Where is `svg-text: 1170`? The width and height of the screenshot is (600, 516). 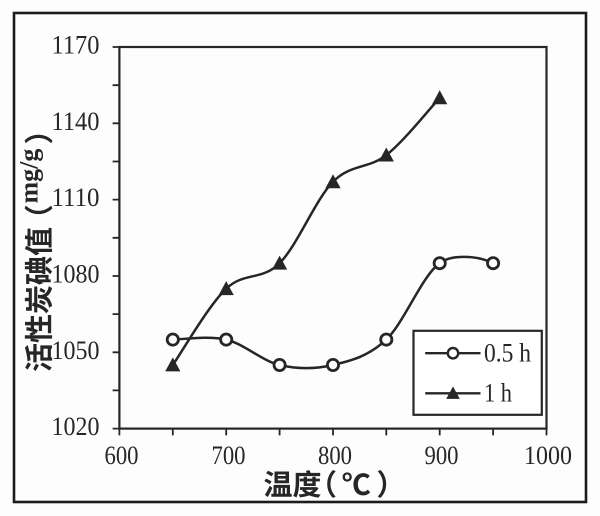 svg-text: 1170 is located at coordinates (76, 45).